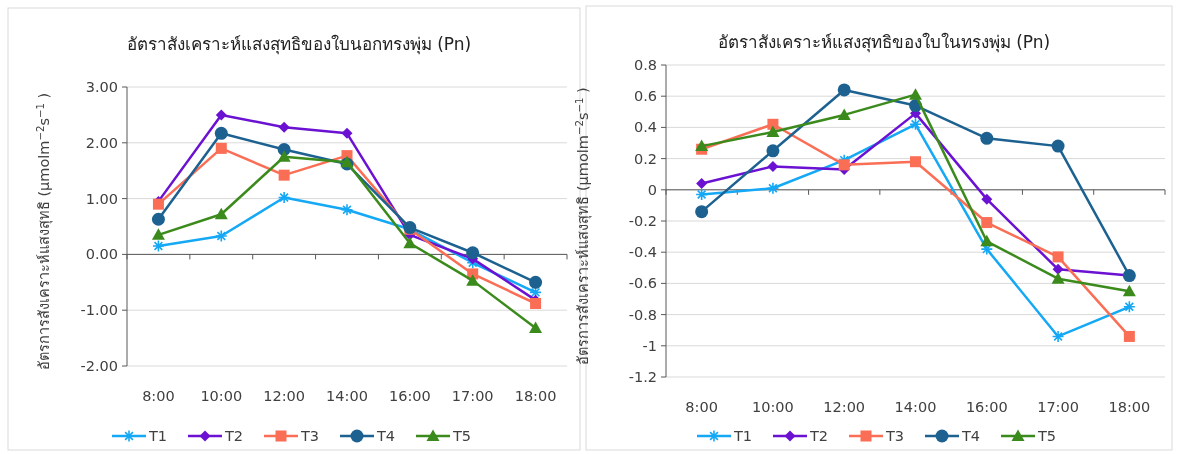  I want to click on chart-title: อัตราสังเคราะห์แสงสุทธิของใบนอกทรงพุ่ม (Pn), so click(299, 44).